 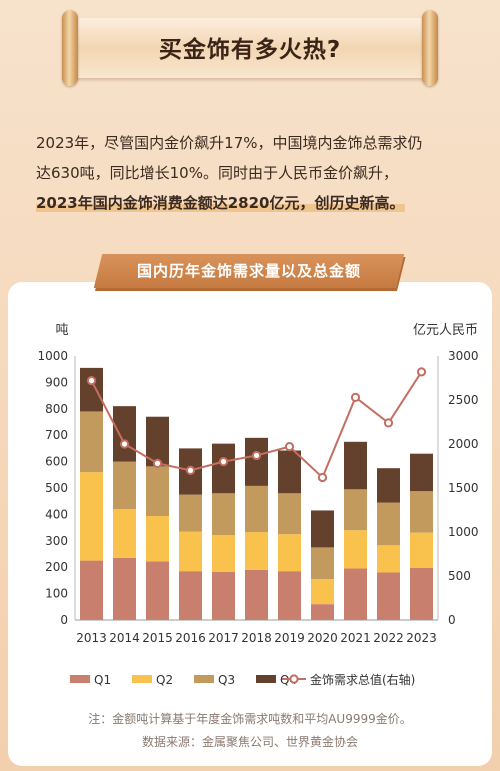 What do you see at coordinates (463, 532) in the screenshot?
I see `y-tick-right-label: 1000` at bounding box center [463, 532].